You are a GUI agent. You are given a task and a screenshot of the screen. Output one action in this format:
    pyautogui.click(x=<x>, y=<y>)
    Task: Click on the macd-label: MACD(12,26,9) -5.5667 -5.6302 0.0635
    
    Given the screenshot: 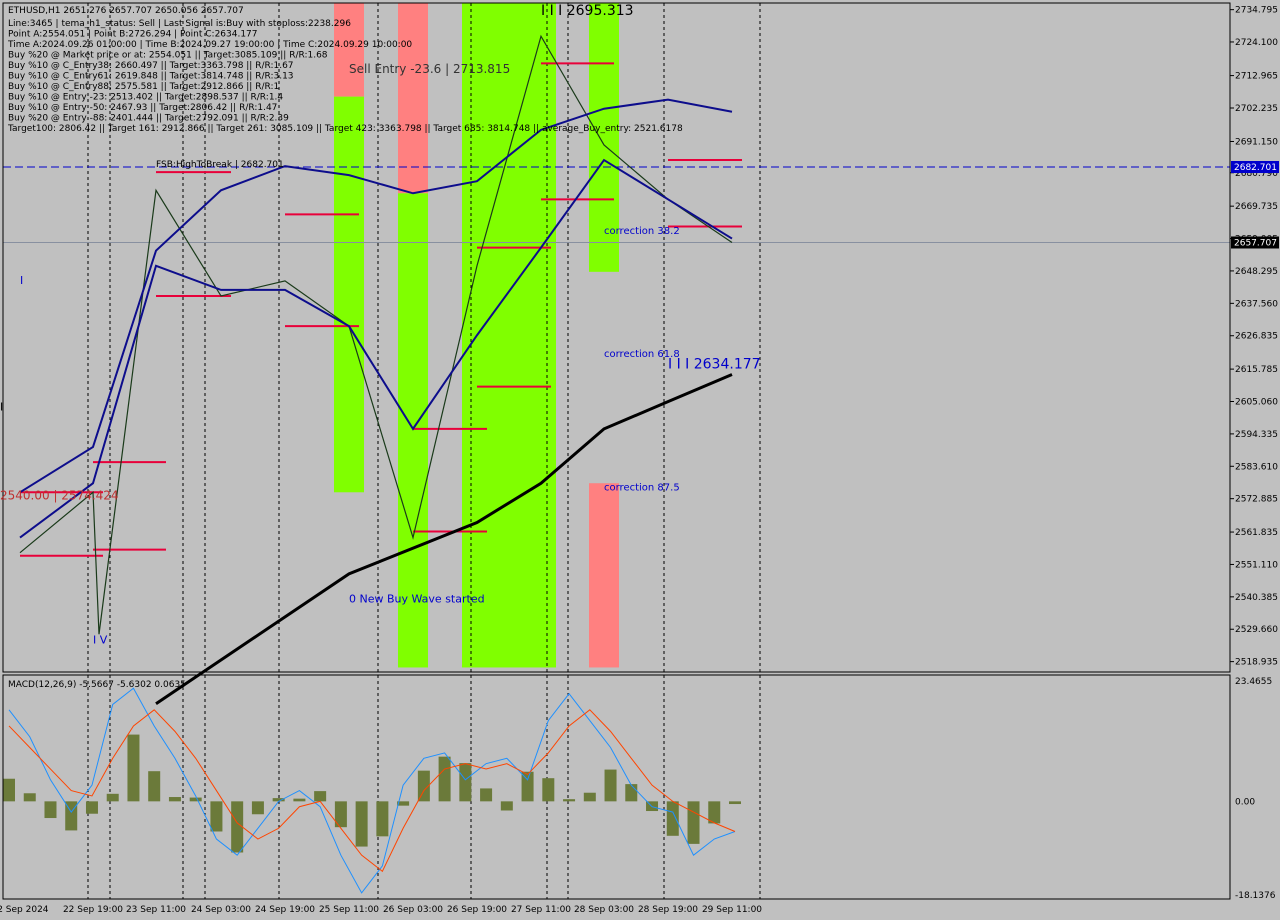 What is the action you would take?
    pyautogui.click(x=97, y=685)
    